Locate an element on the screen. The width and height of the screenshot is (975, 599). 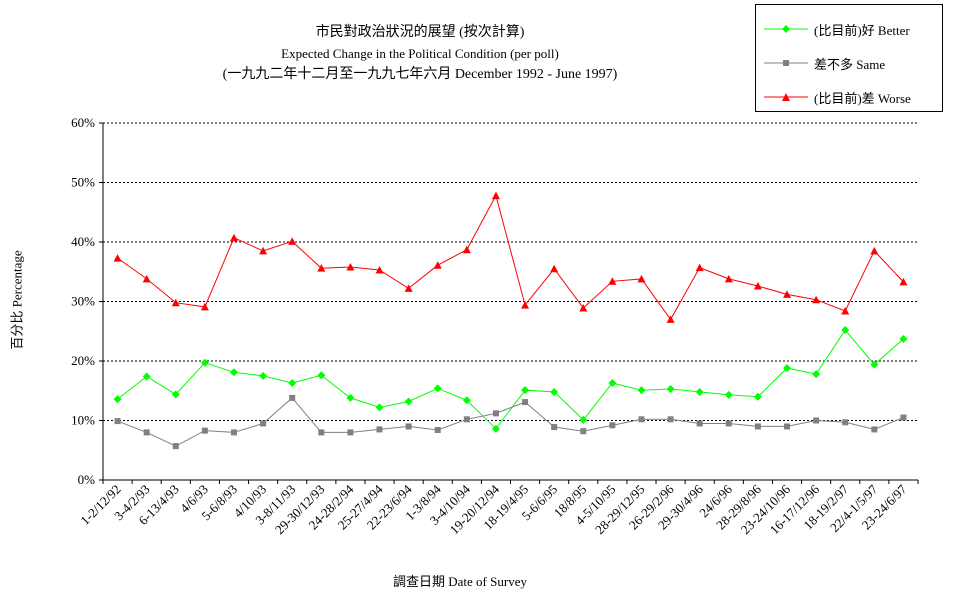
chart-title: 市民對政治狀況的展望 (按次計算) is located at coordinates (420, 32).